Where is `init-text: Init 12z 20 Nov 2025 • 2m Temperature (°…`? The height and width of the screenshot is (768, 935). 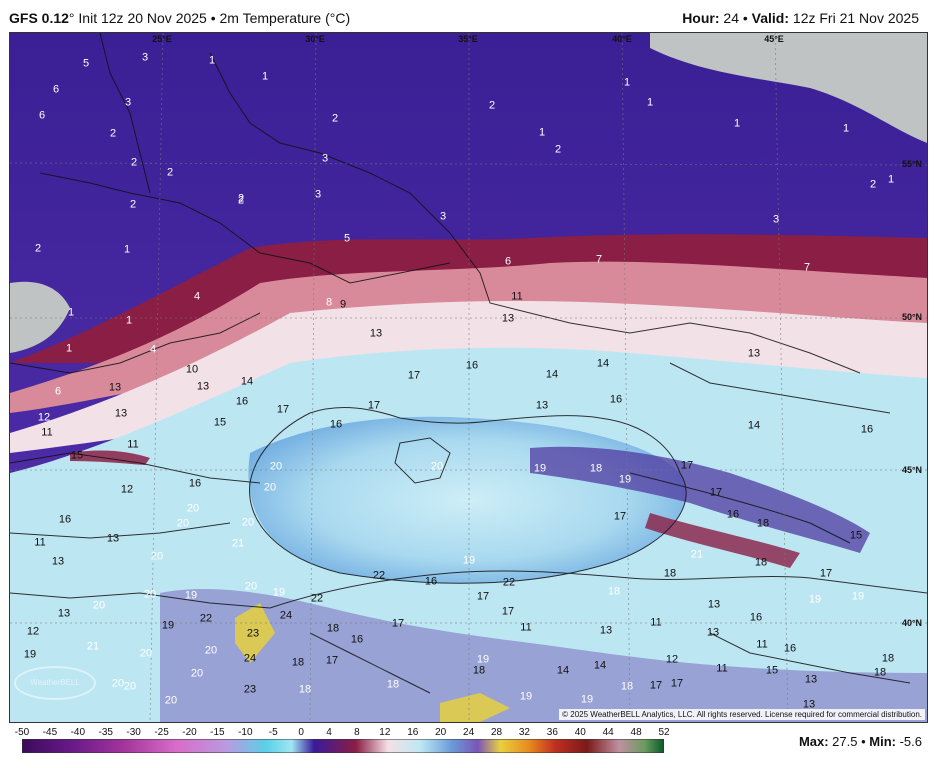 init-text: Init 12z 20 Nov 2025 • 2m Temperature (°… is located at coordinates (212, 18).